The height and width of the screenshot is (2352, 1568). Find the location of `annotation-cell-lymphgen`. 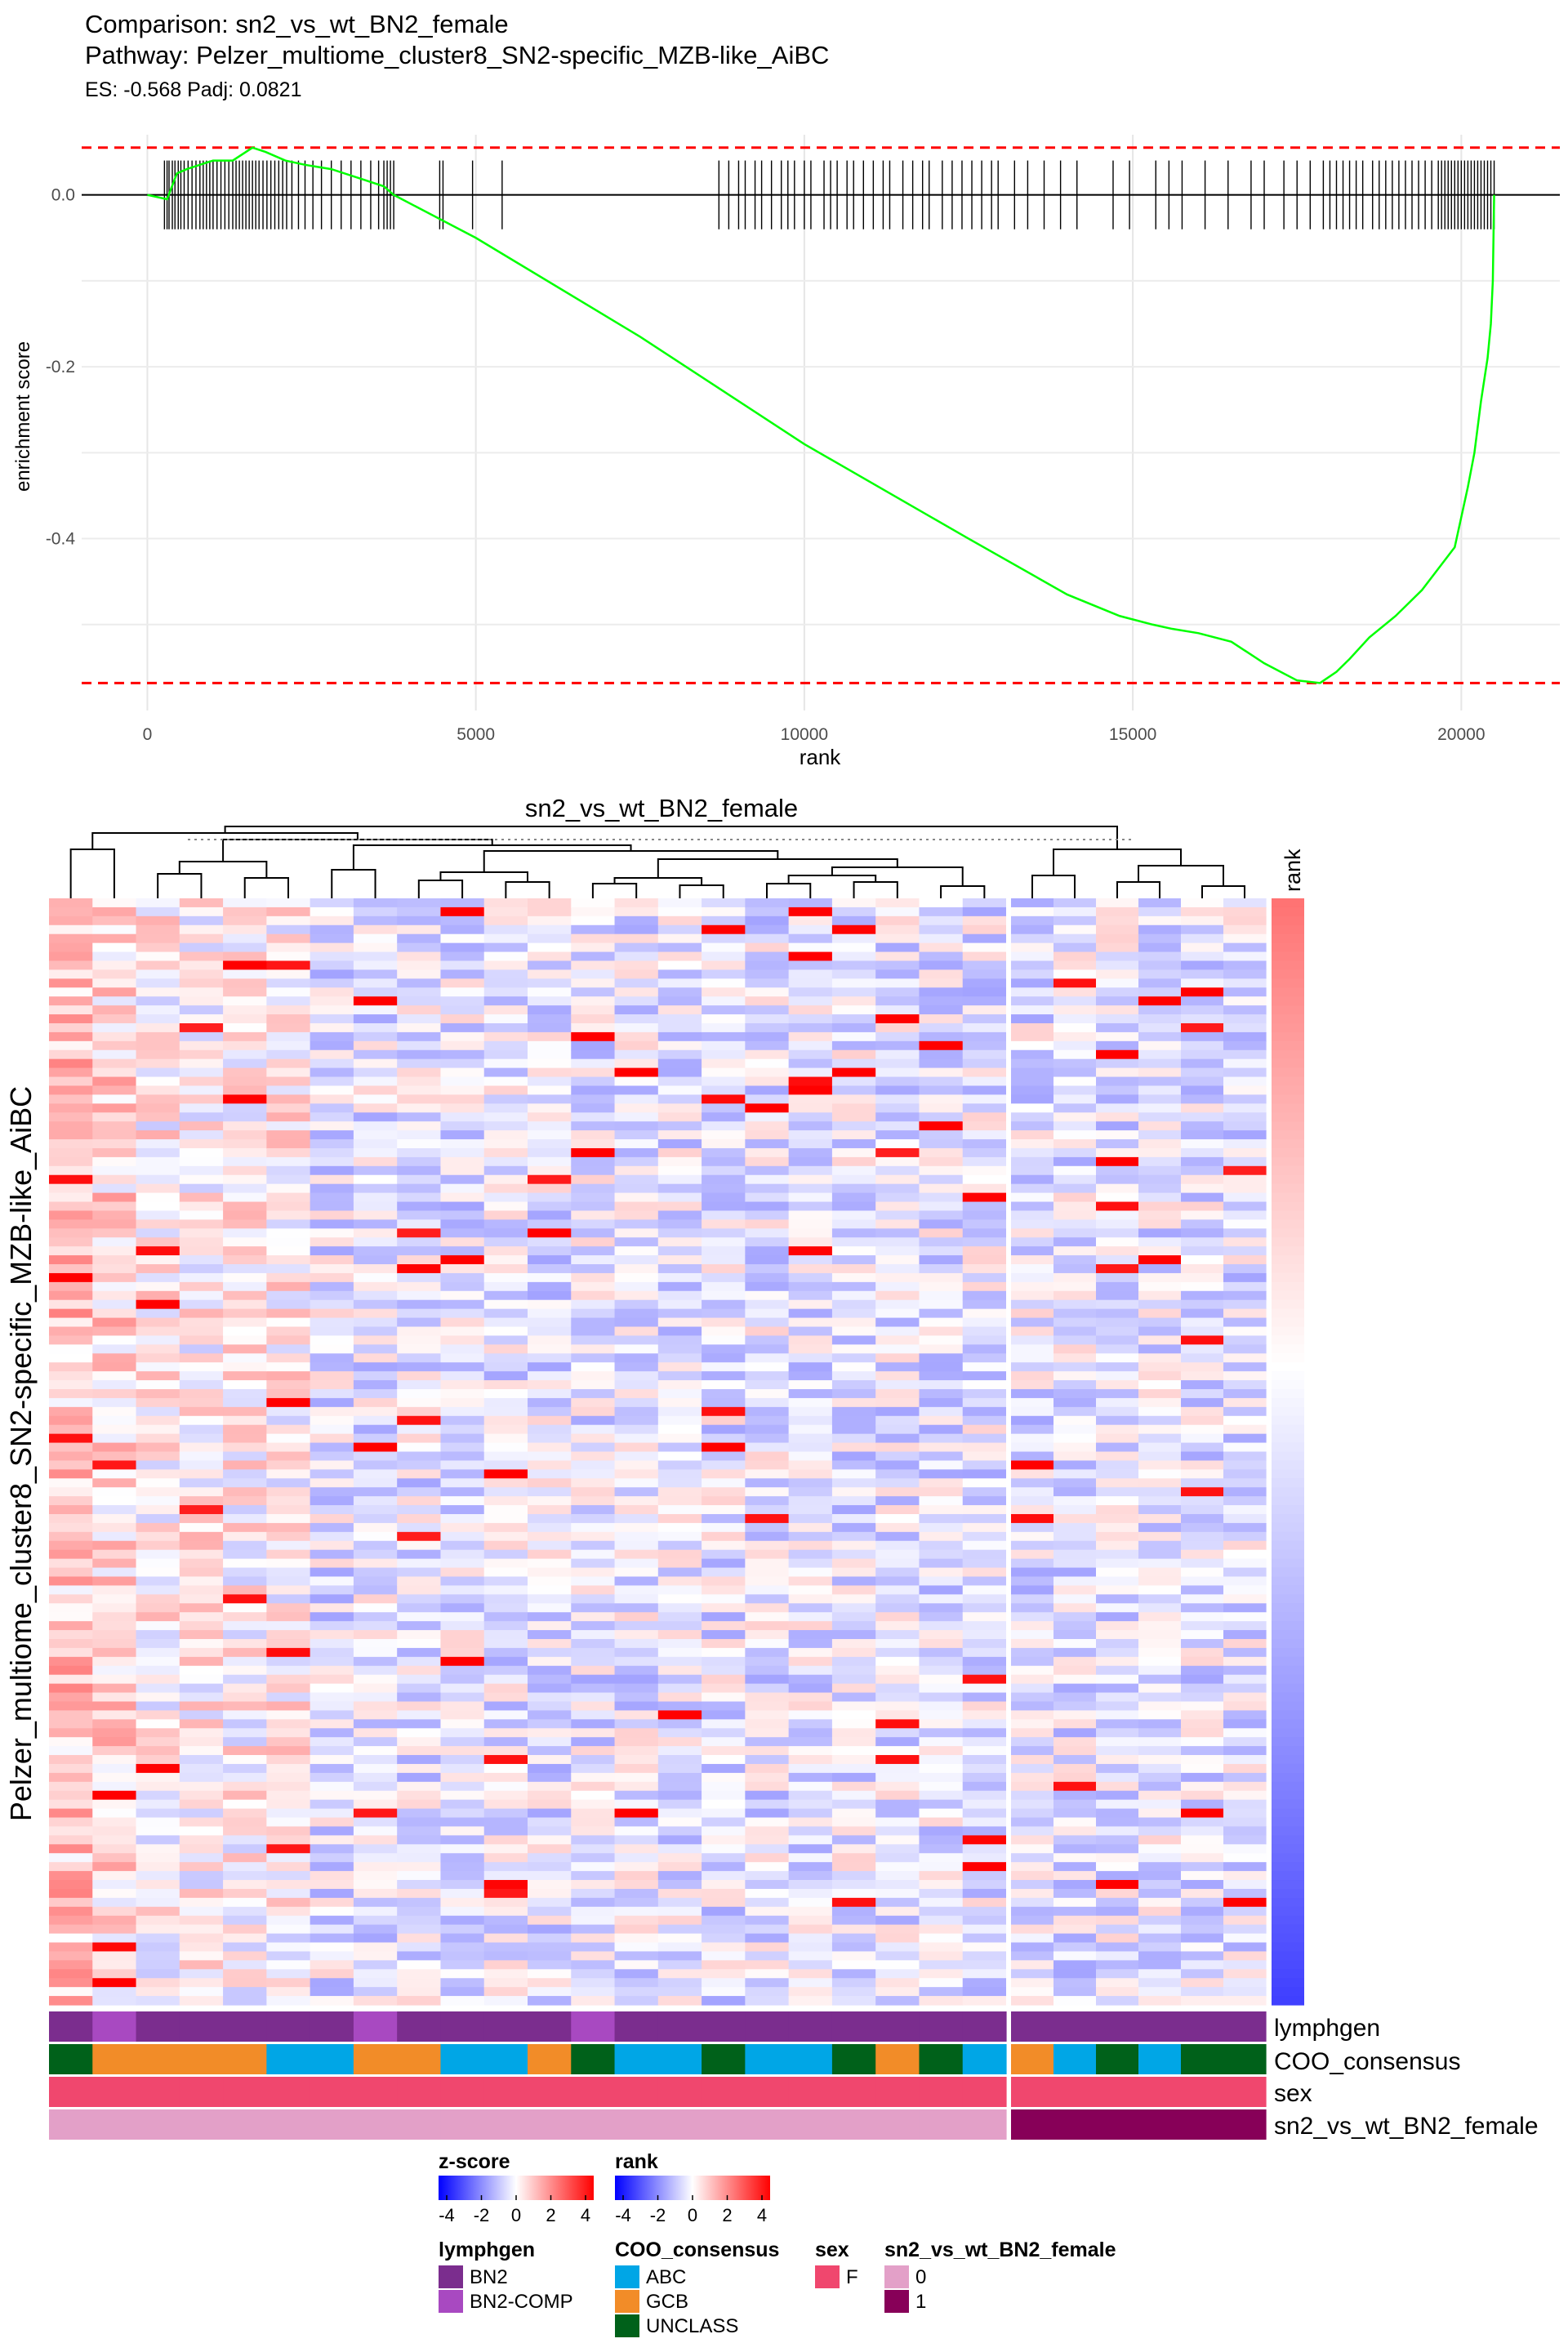

annotation-cell-lymphgen is located at coordinates (158, 2026).